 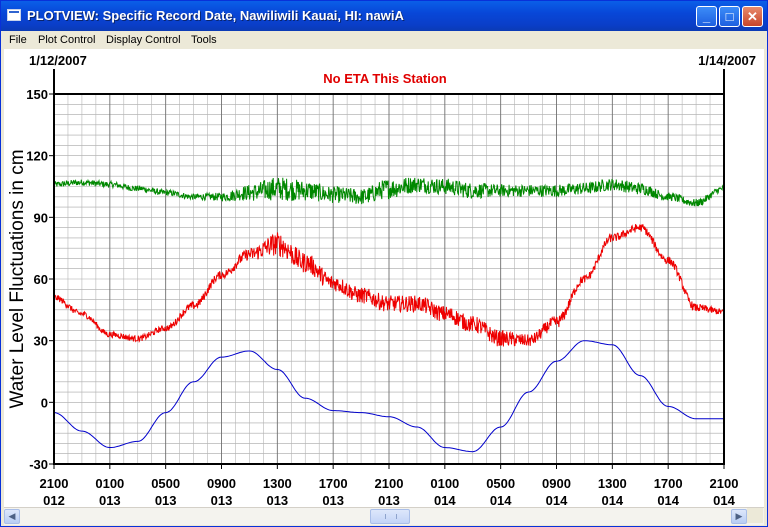 I want to click on scroll-thumb, so click(x=390, y=516).